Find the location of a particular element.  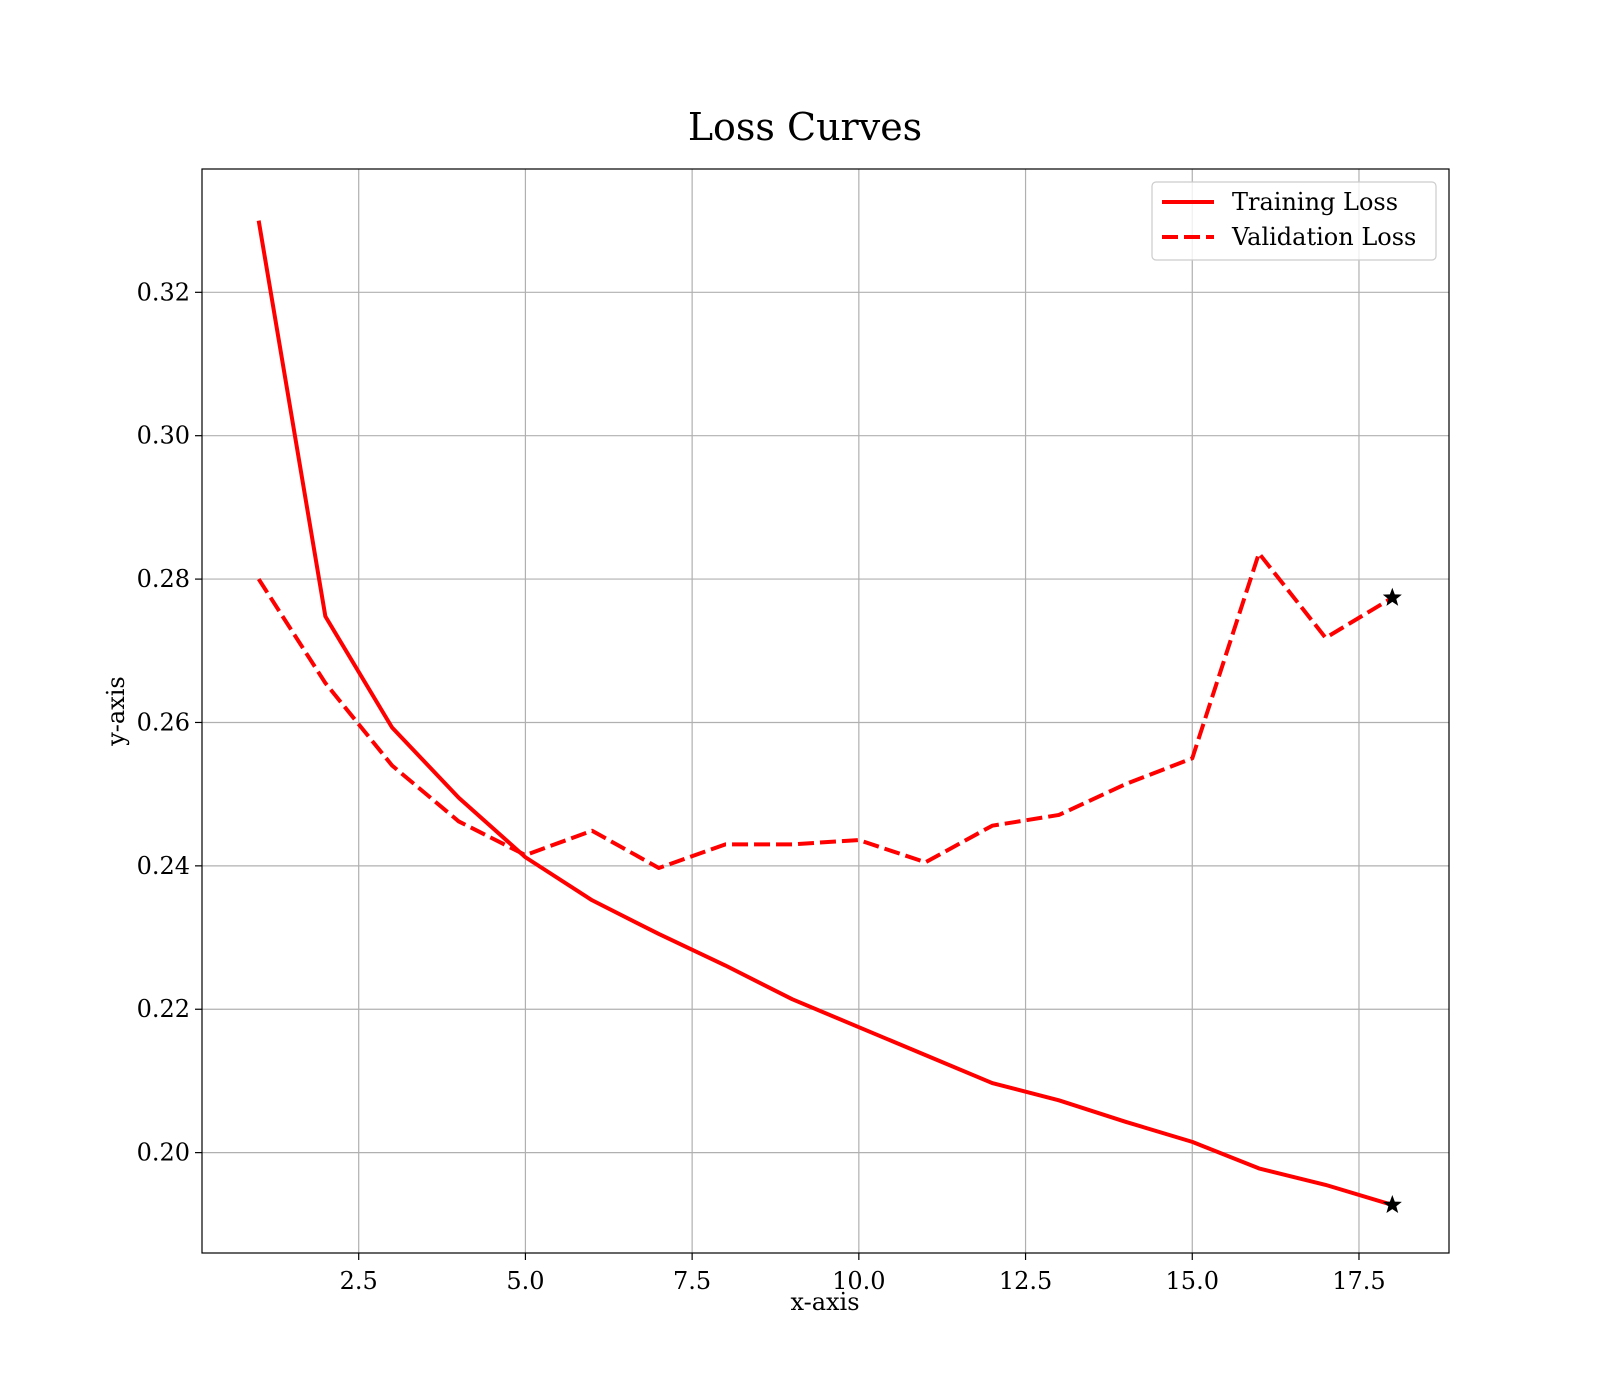

x-tick-label: 10.0 is located at coordinates (858, 1281).